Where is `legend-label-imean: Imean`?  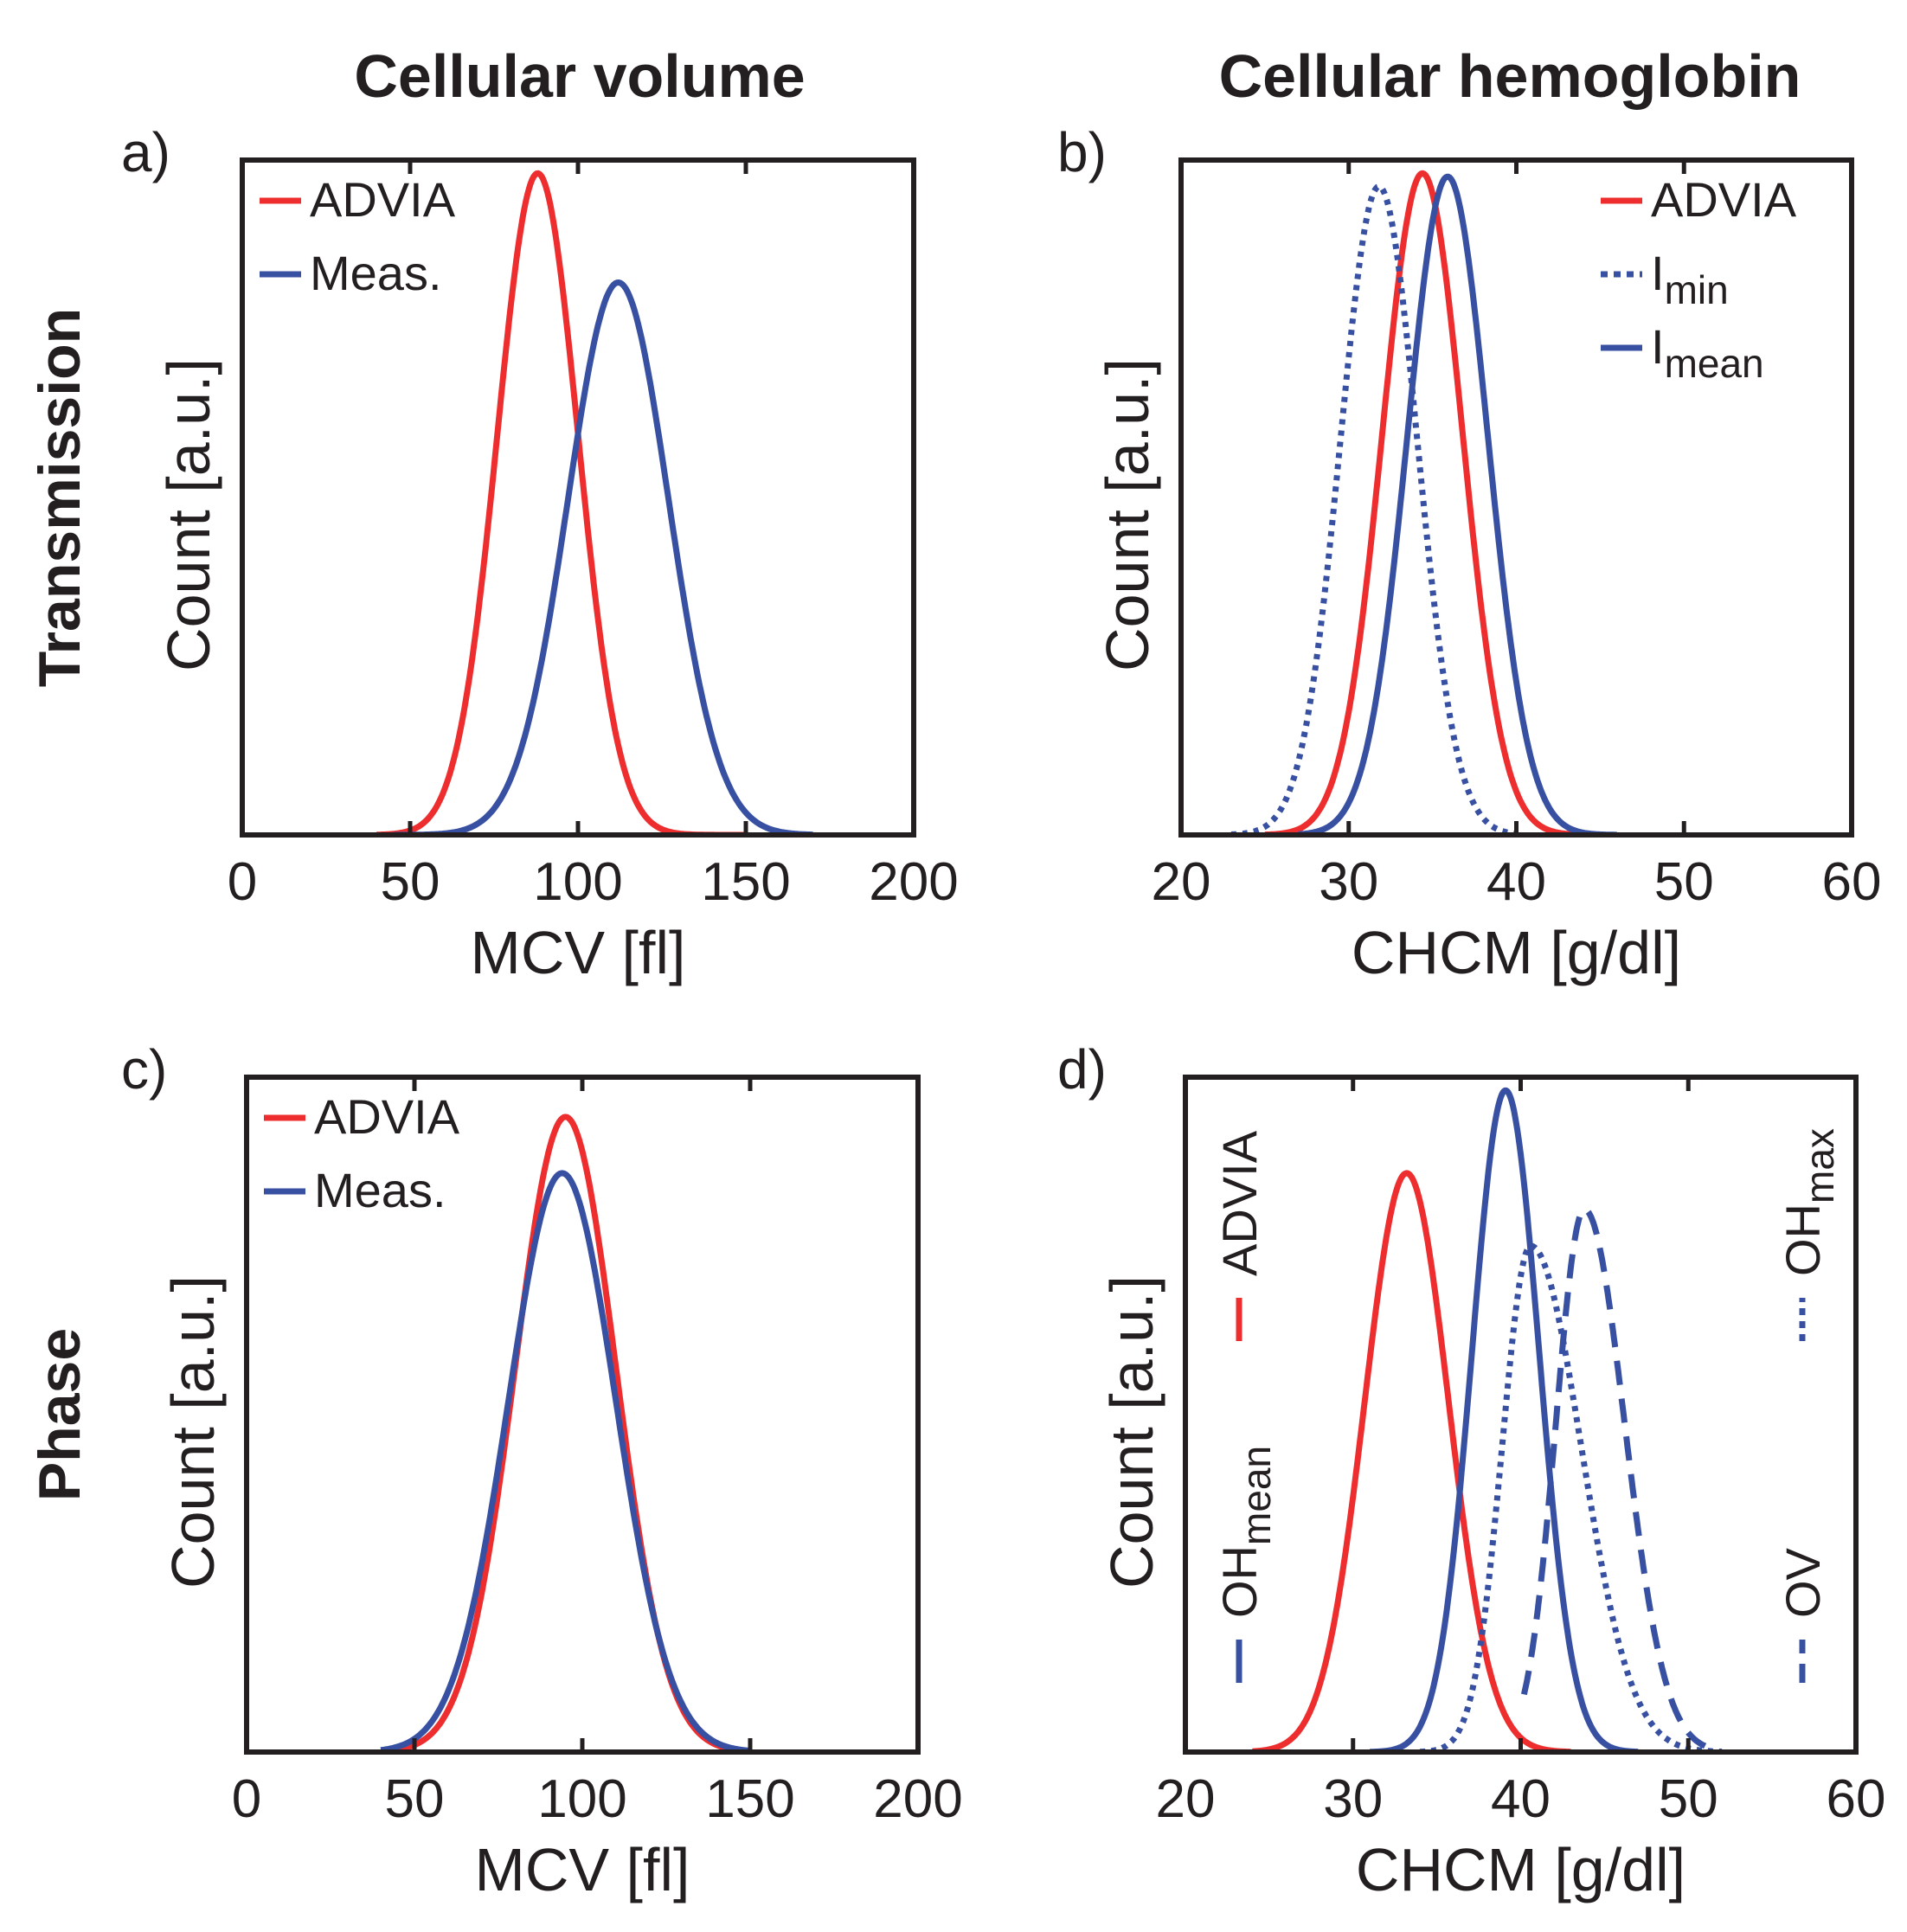
legend-label-imean: Imean is located at coordinates (1707, 352).